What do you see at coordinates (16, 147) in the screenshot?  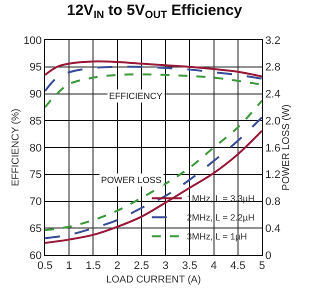 I see `y-axis-title: EFFICIENCY (%)` at bounding box center [16, 147].